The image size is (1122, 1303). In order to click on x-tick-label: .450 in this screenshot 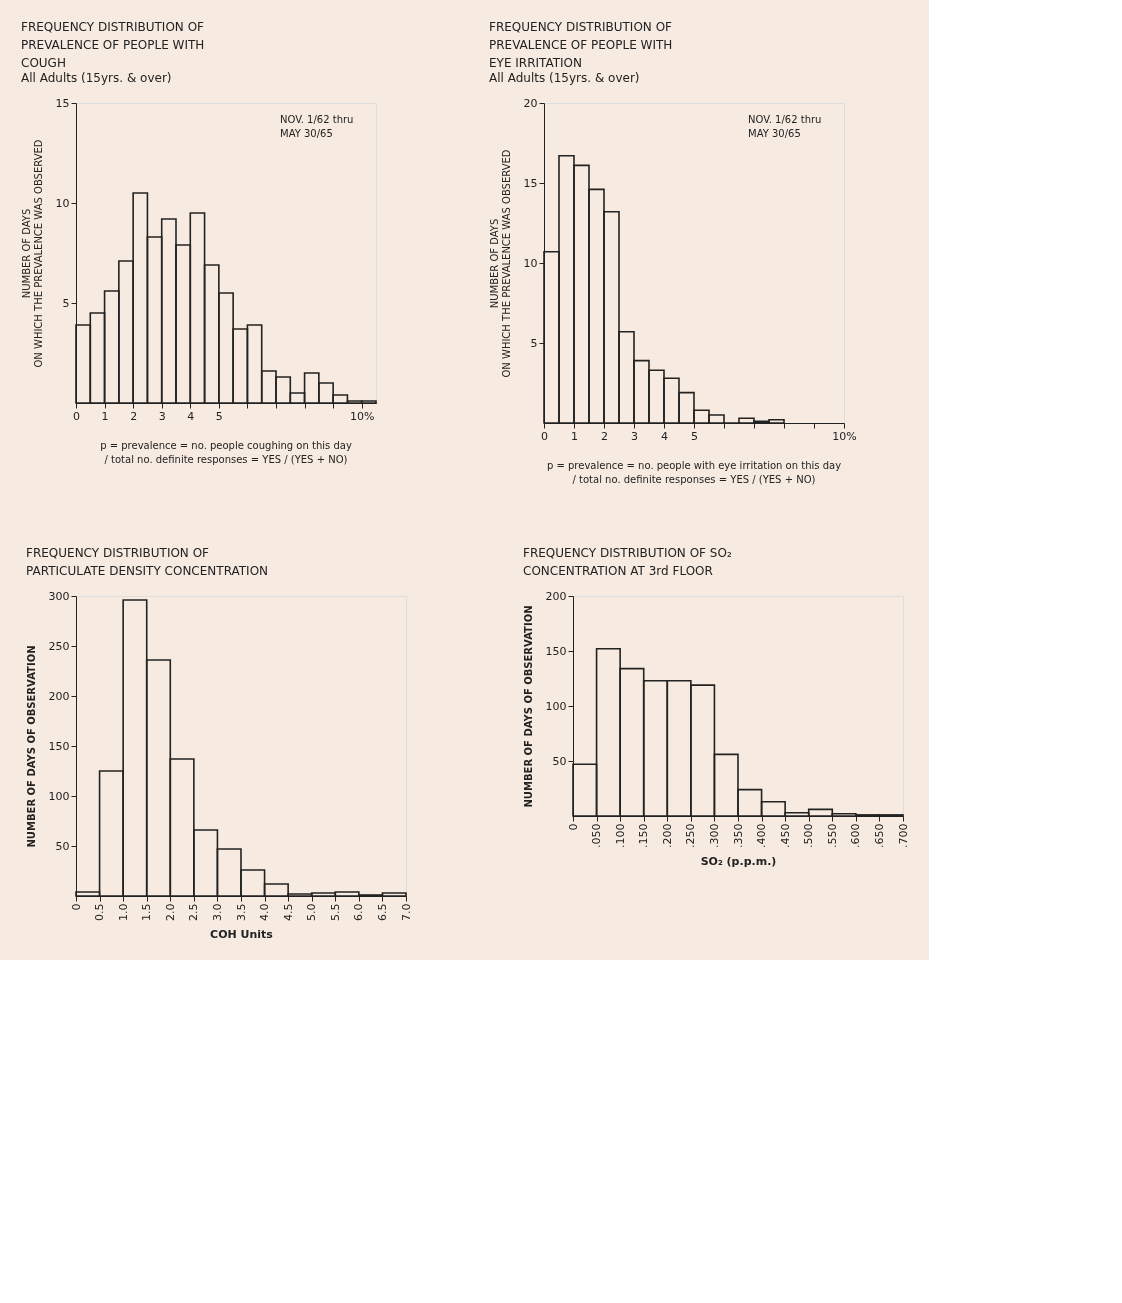, I will do `click(785, 835)`.